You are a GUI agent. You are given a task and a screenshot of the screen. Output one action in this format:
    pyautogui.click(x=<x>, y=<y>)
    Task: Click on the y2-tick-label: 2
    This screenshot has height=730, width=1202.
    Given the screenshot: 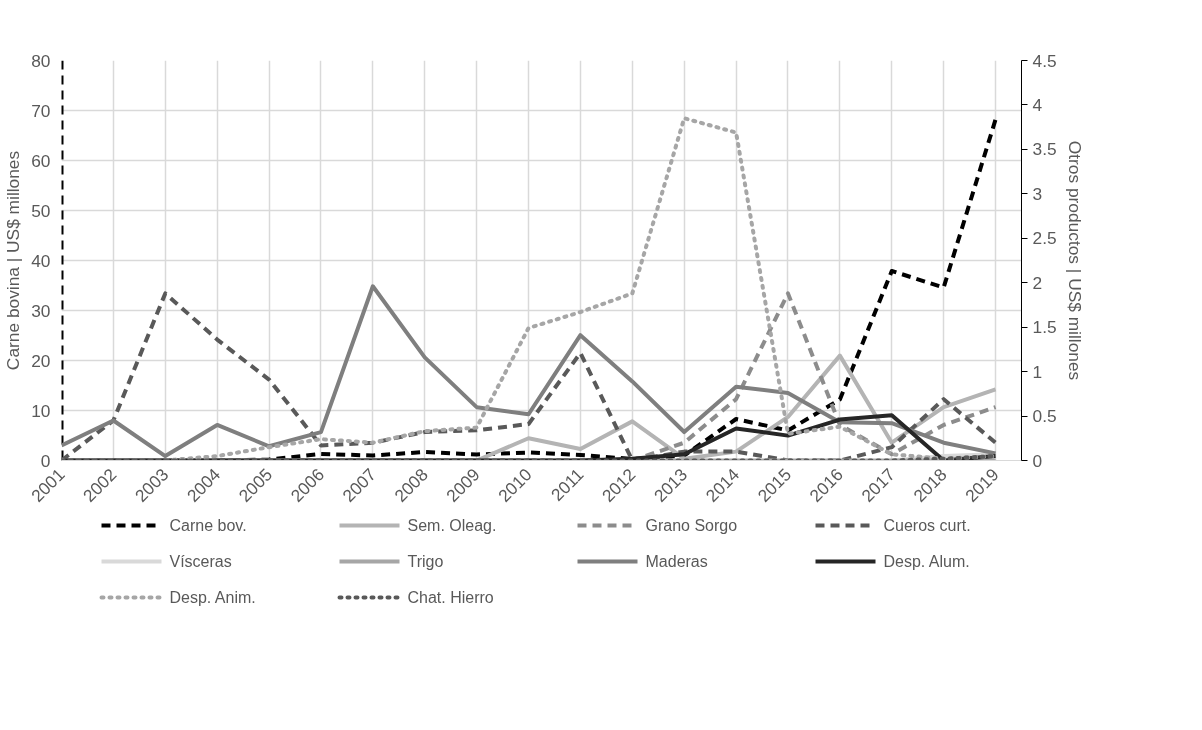 What is the action you would take?
    pyautogui.click(x=1037, y=282)
    